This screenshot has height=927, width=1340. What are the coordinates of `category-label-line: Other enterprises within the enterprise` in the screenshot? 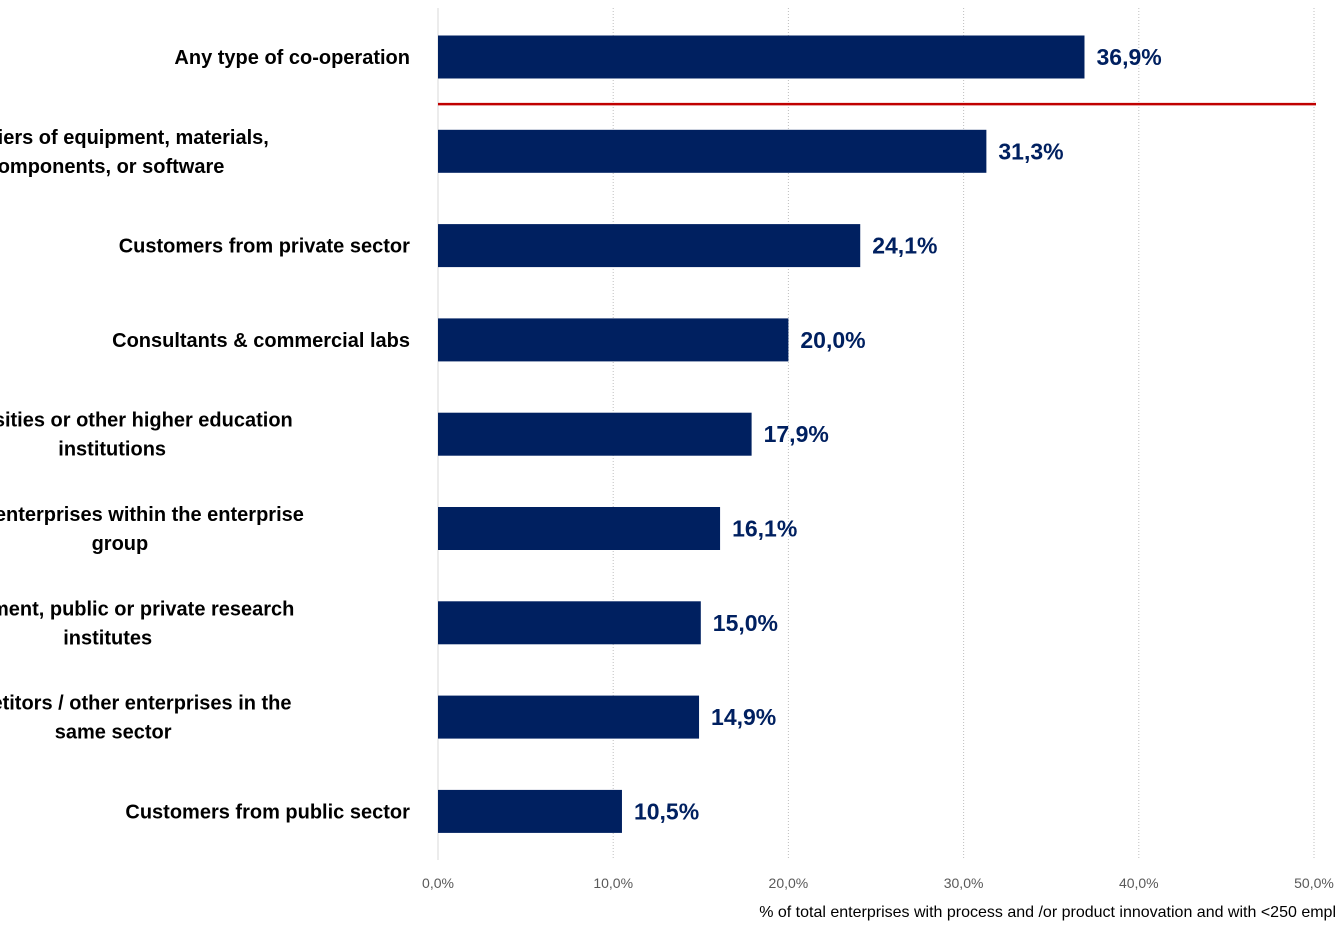 It's located at (152, 515).